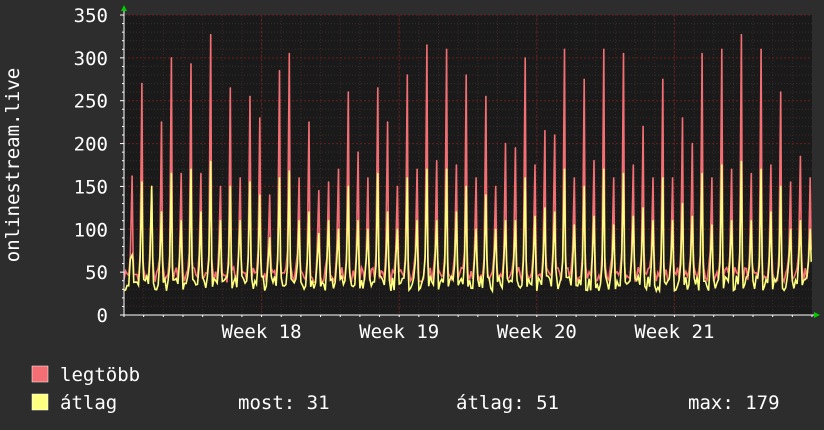 The width and height of the screenshot is (824, 430). I want to click on y-tick-label: 0, so click(102, 316).